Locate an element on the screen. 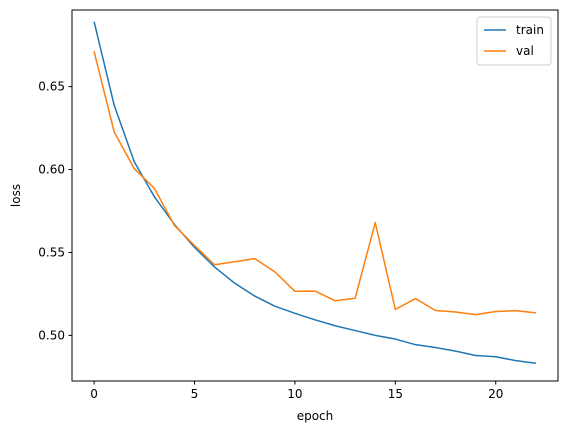  x-axis-label: epoch is located at coordinates (315, 416).